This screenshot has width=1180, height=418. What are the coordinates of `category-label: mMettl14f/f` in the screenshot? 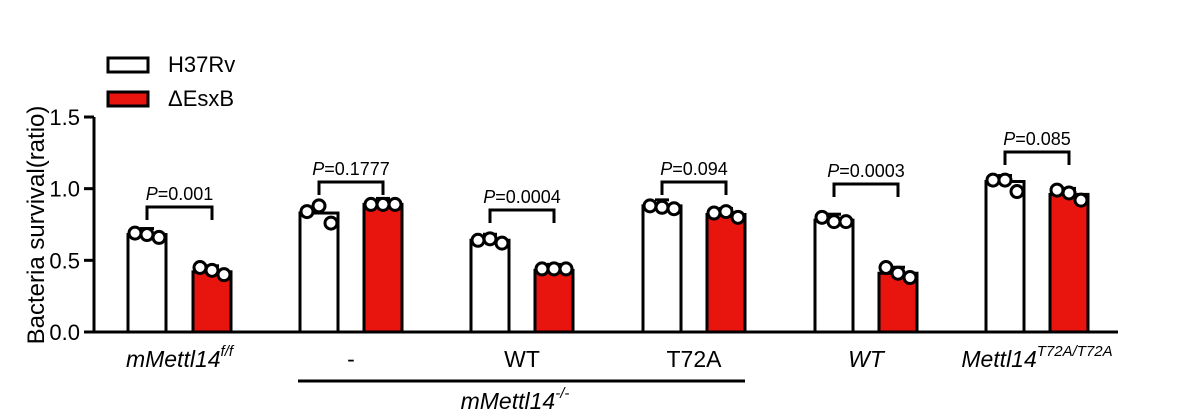 It's located at (180, 357).